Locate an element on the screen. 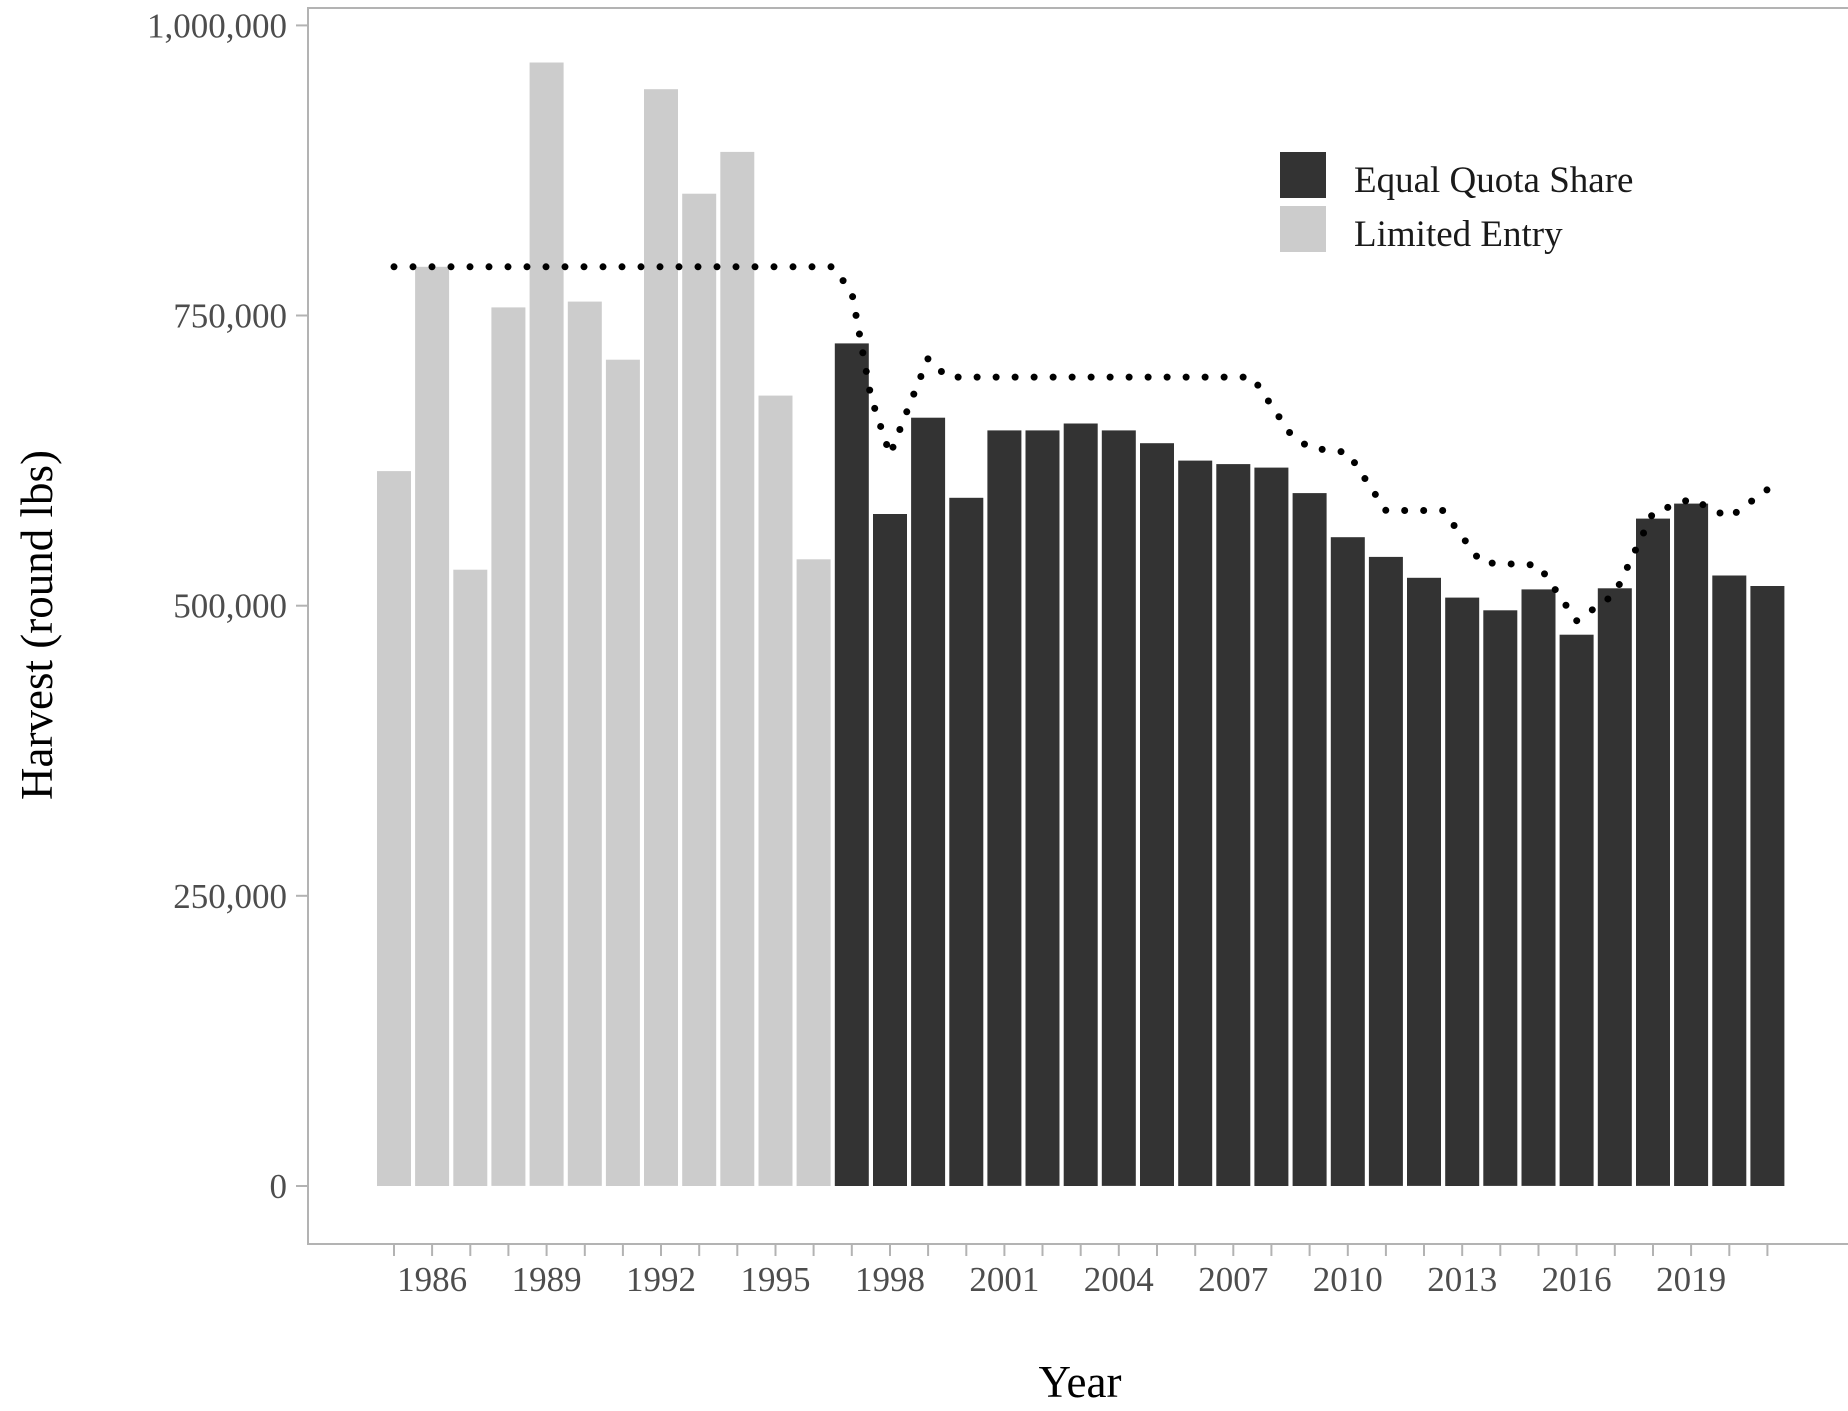 This screenshot has width=1848, height=1411. legend-swatch-equal-quota-share is located at coordinates (1303, 175).